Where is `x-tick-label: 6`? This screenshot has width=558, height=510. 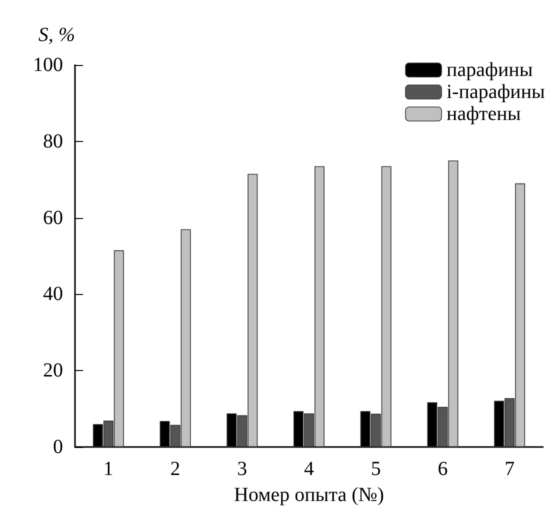
x-tick-label: 6 is located at coordinates (443, 469).